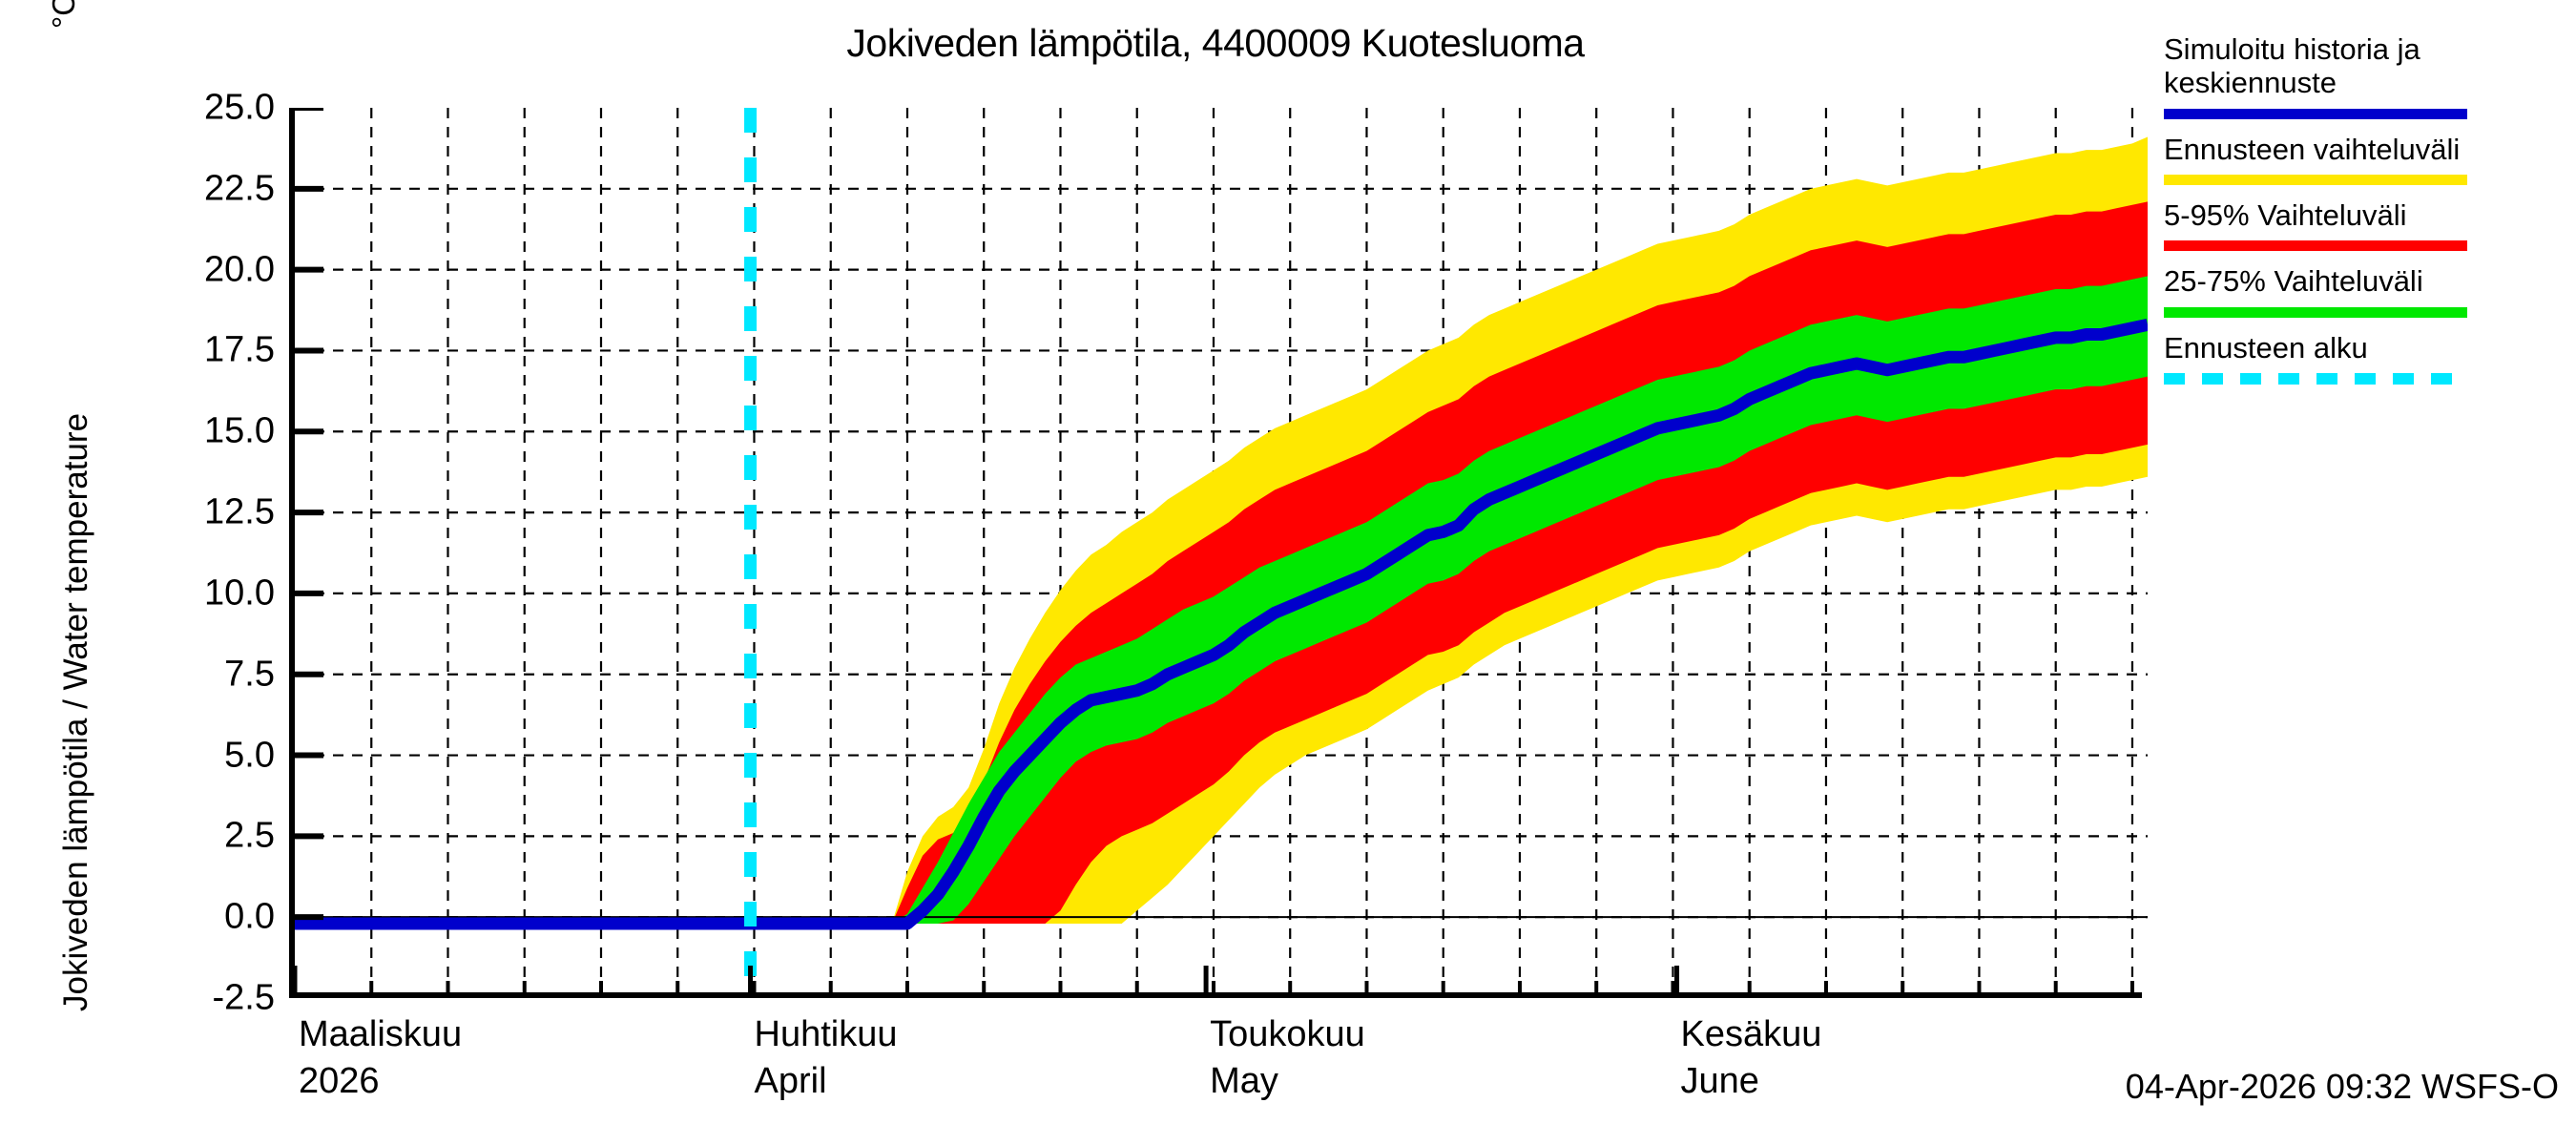  I want to click on y-tick-label: 0.0, so click(249, 916).